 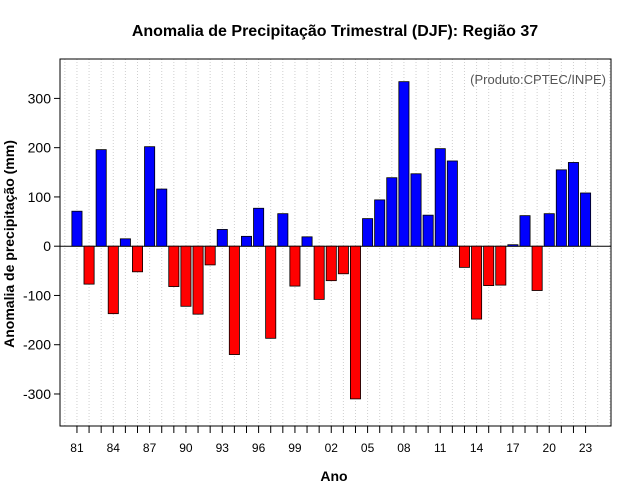 I want to click on x-tick-label: 17, so click(x=513, y=448).